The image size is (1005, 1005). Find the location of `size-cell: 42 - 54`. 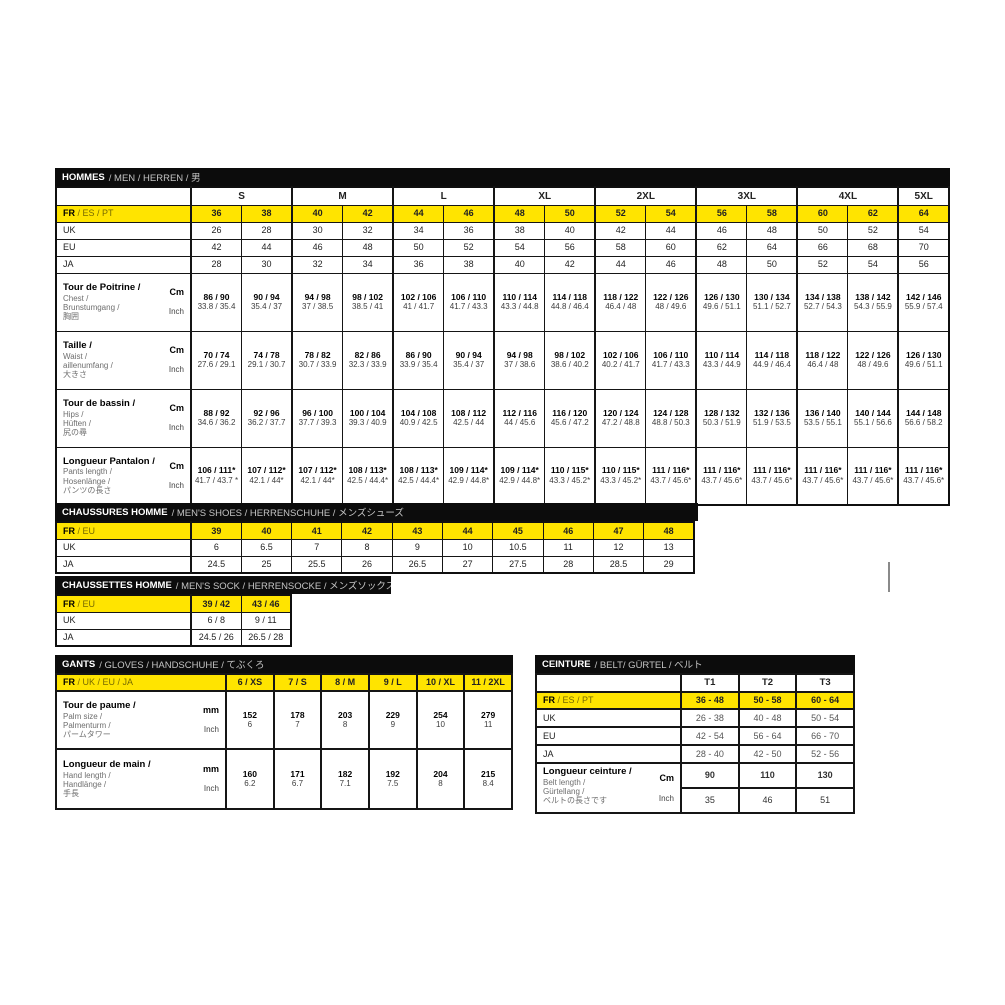

size-cell: 42 - 54 is located at coordinates (710, 736).